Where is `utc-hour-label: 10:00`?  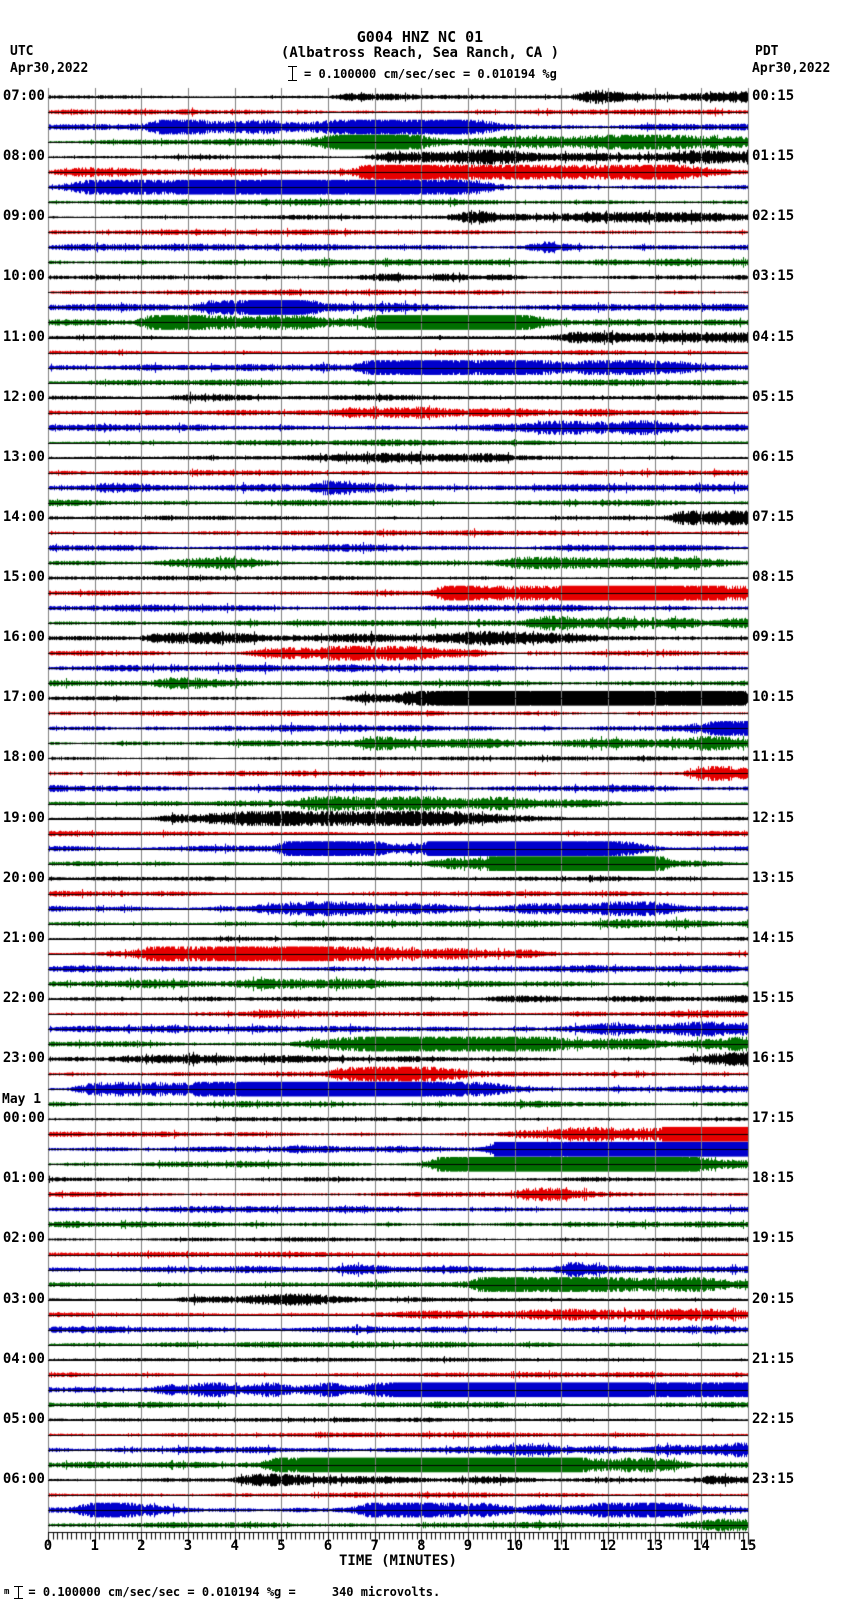
utc-hour-label: 10:00 is located at coordinates (23, 276).